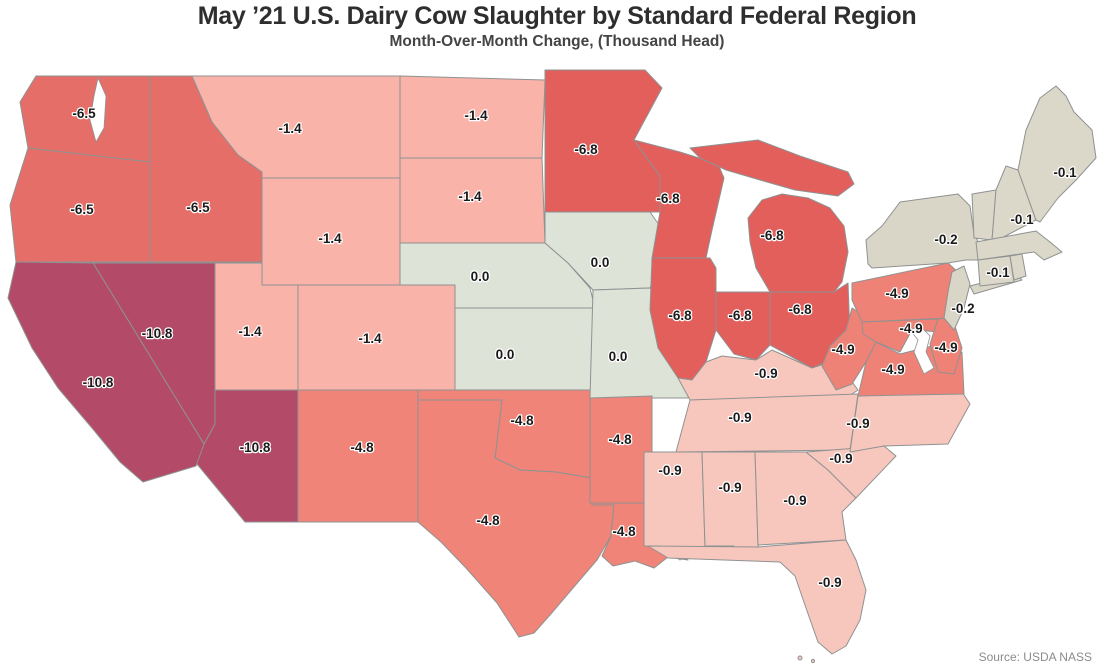 The width and height of the screenshot is (1114, 670). I want to click on value-label-tn: -0.9, so click(739, 417).